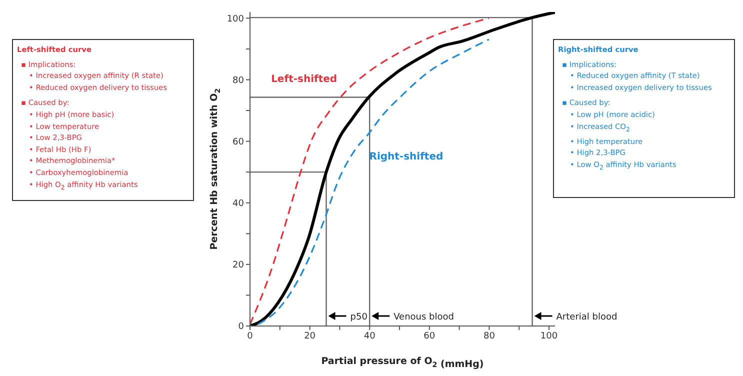 Image resolution: width=743 pixels, height=376 pixels. Describe the element at coordinates (310, 336) in the screenshot. I see `x-tick-label: 20` at that location.